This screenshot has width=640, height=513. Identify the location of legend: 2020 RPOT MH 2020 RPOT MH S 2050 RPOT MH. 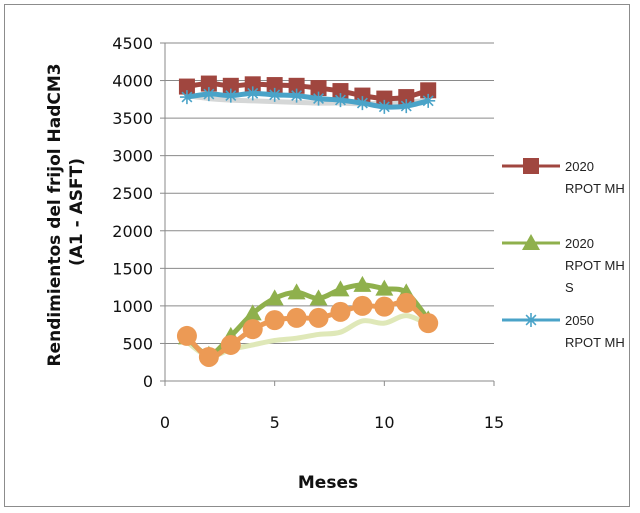
(563, 254).